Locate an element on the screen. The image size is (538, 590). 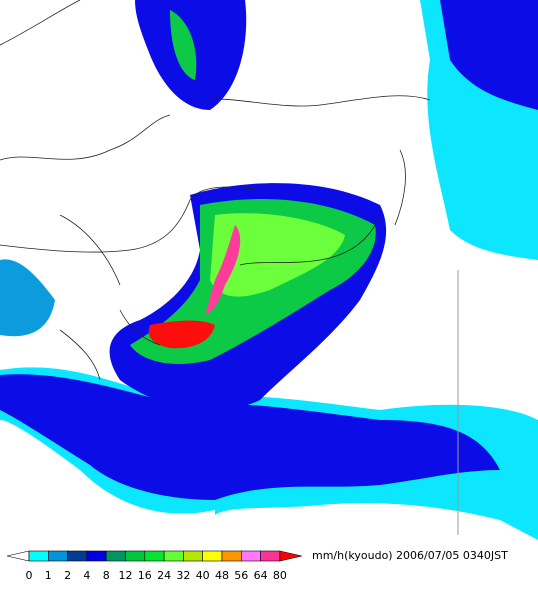
legend-tick-label: 0 is located at coordinates (29, 575).